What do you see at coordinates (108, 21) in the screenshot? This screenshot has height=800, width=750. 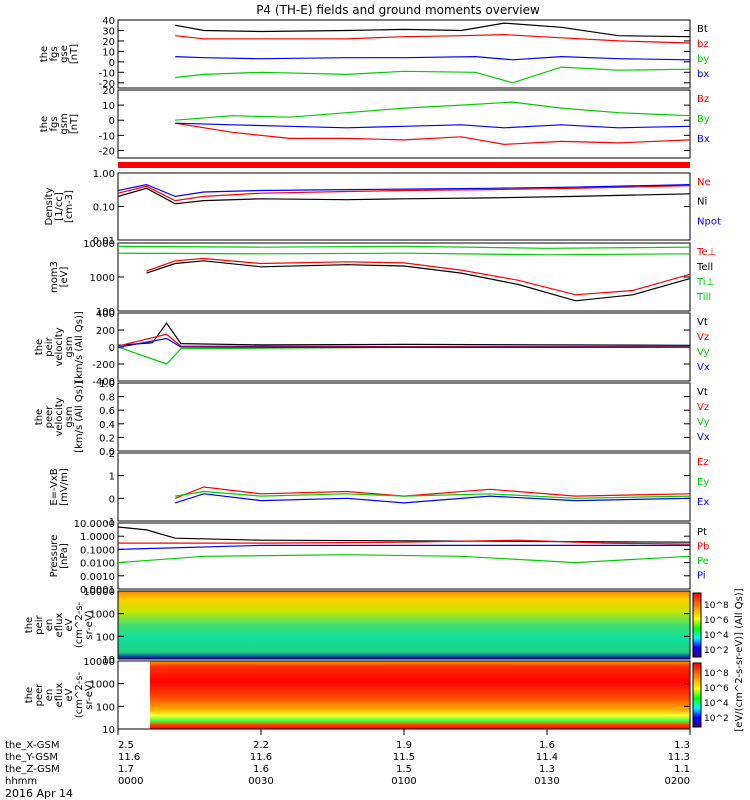 I see `y-tick-label: 40` at bounding box center [108, 21].